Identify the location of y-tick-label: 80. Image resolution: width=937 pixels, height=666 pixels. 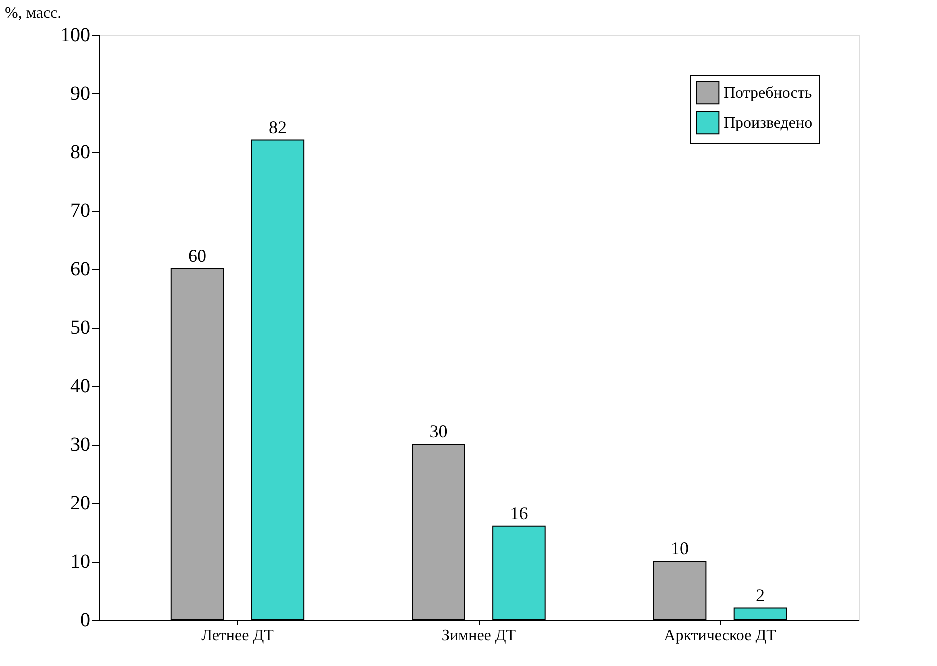
(80, 153).